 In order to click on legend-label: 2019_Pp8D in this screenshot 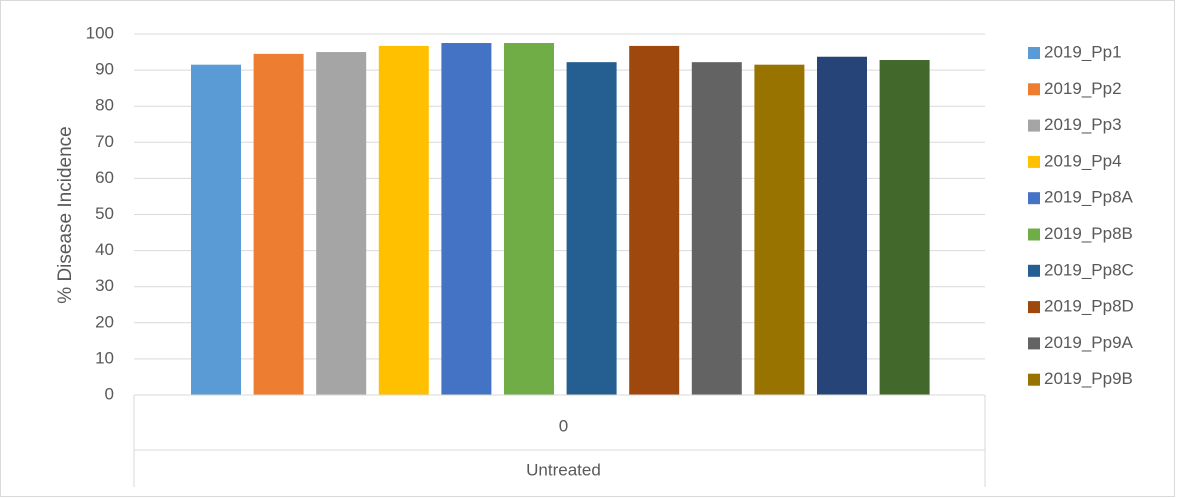, I will do `click(1089, 306)`.